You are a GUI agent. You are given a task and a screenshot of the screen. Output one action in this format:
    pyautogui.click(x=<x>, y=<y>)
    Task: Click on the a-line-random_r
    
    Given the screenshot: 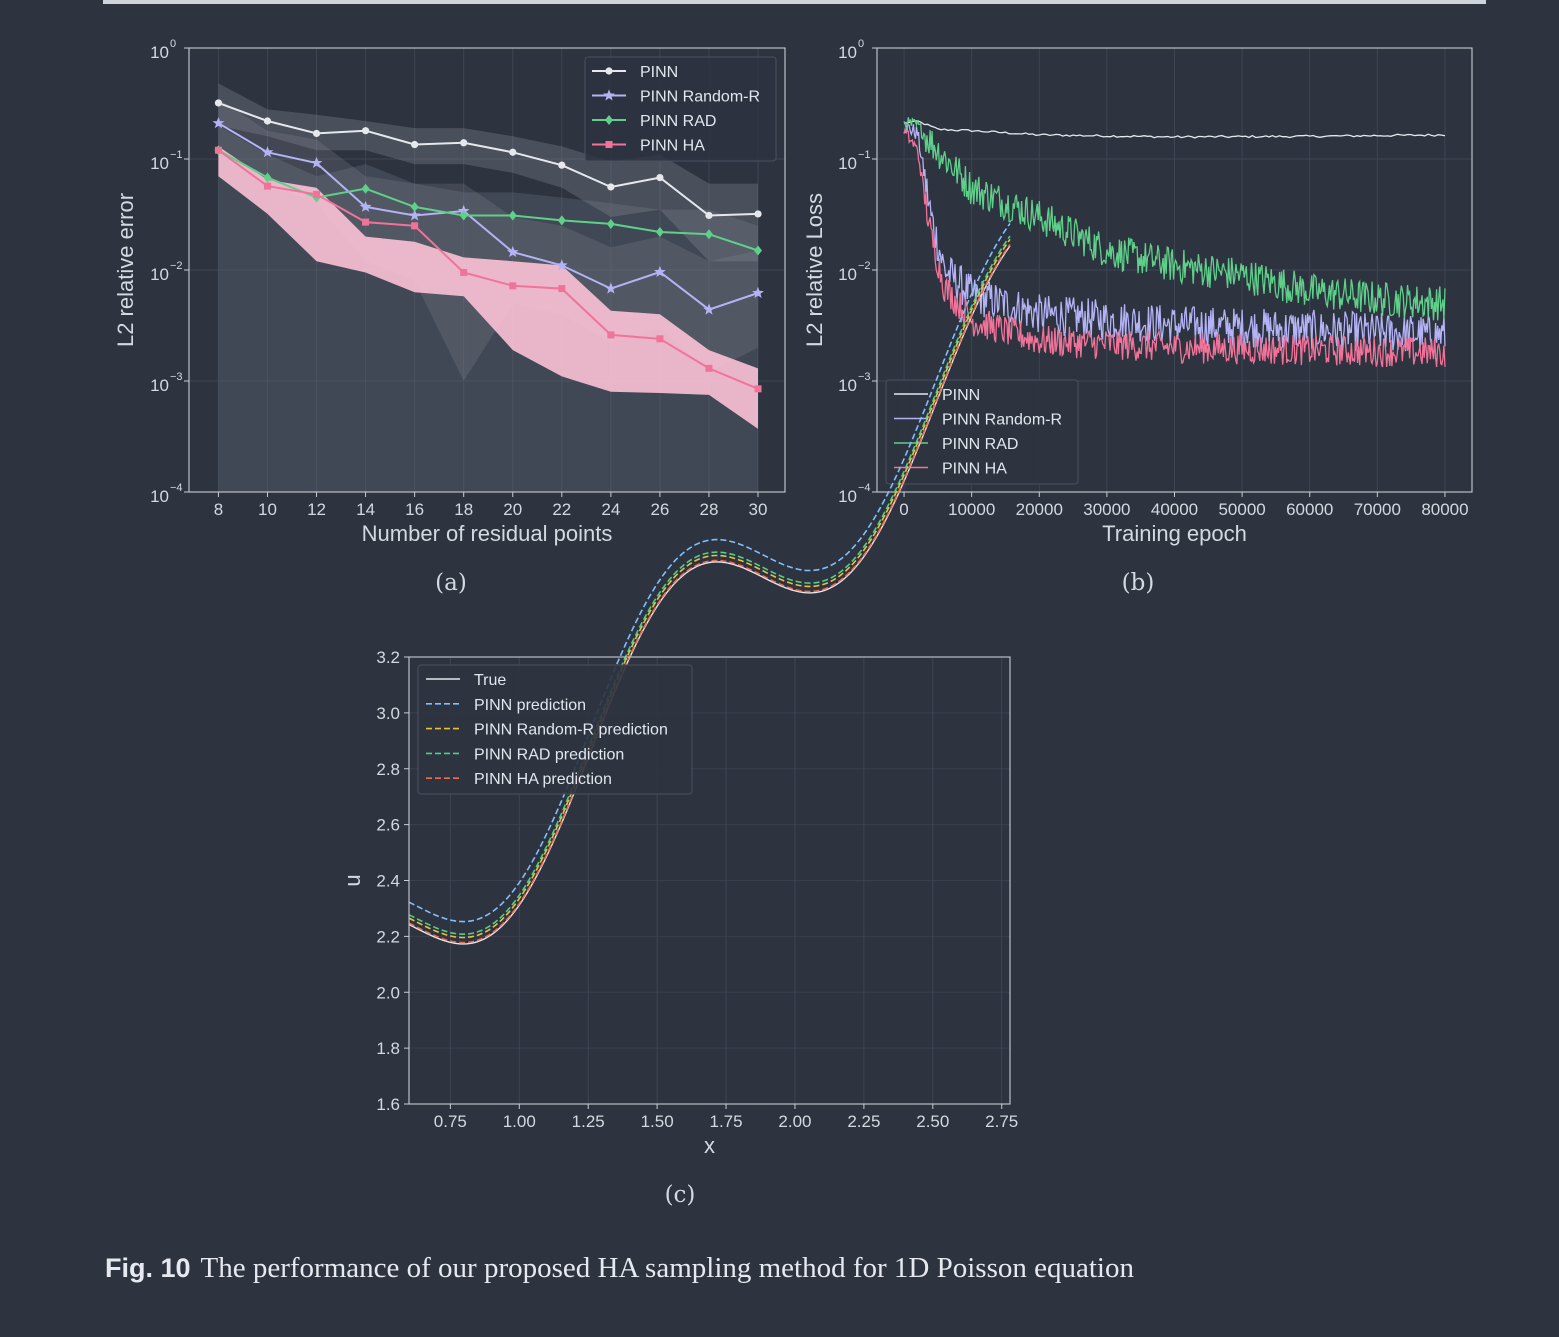 What is the action you would take?
    pyautogui.click(x=488, y=216)
    